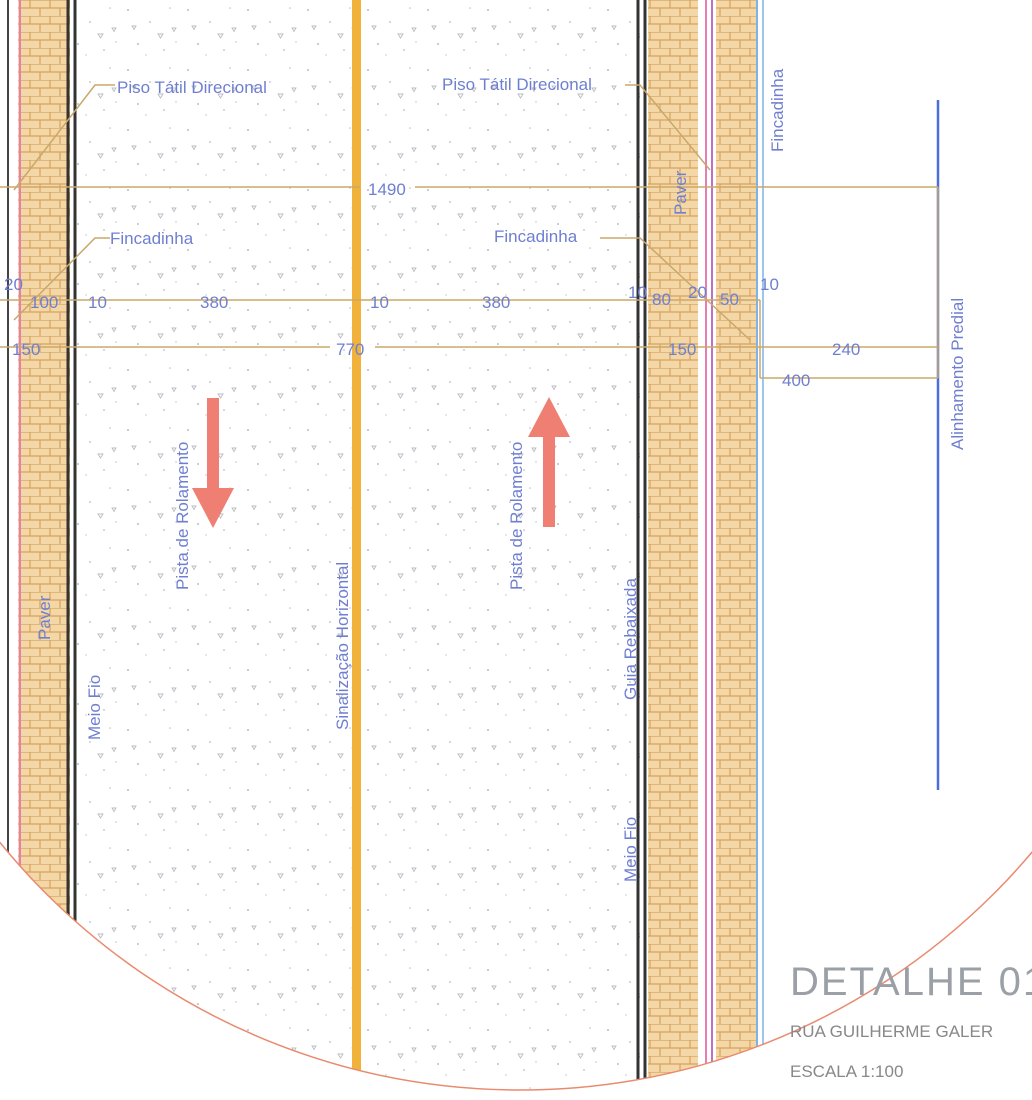 This screenshot has width=1032, height=1100. Describe the element at coordinates (379, 302) in the screenshot. I see `dim-10-center: 10` at that location.